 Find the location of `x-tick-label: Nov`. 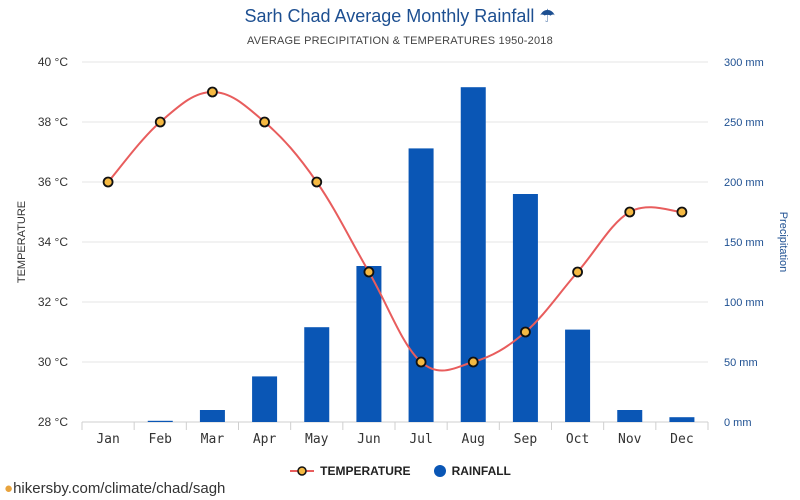

x-tick-label: Nov is located at coordinates (630, 439).